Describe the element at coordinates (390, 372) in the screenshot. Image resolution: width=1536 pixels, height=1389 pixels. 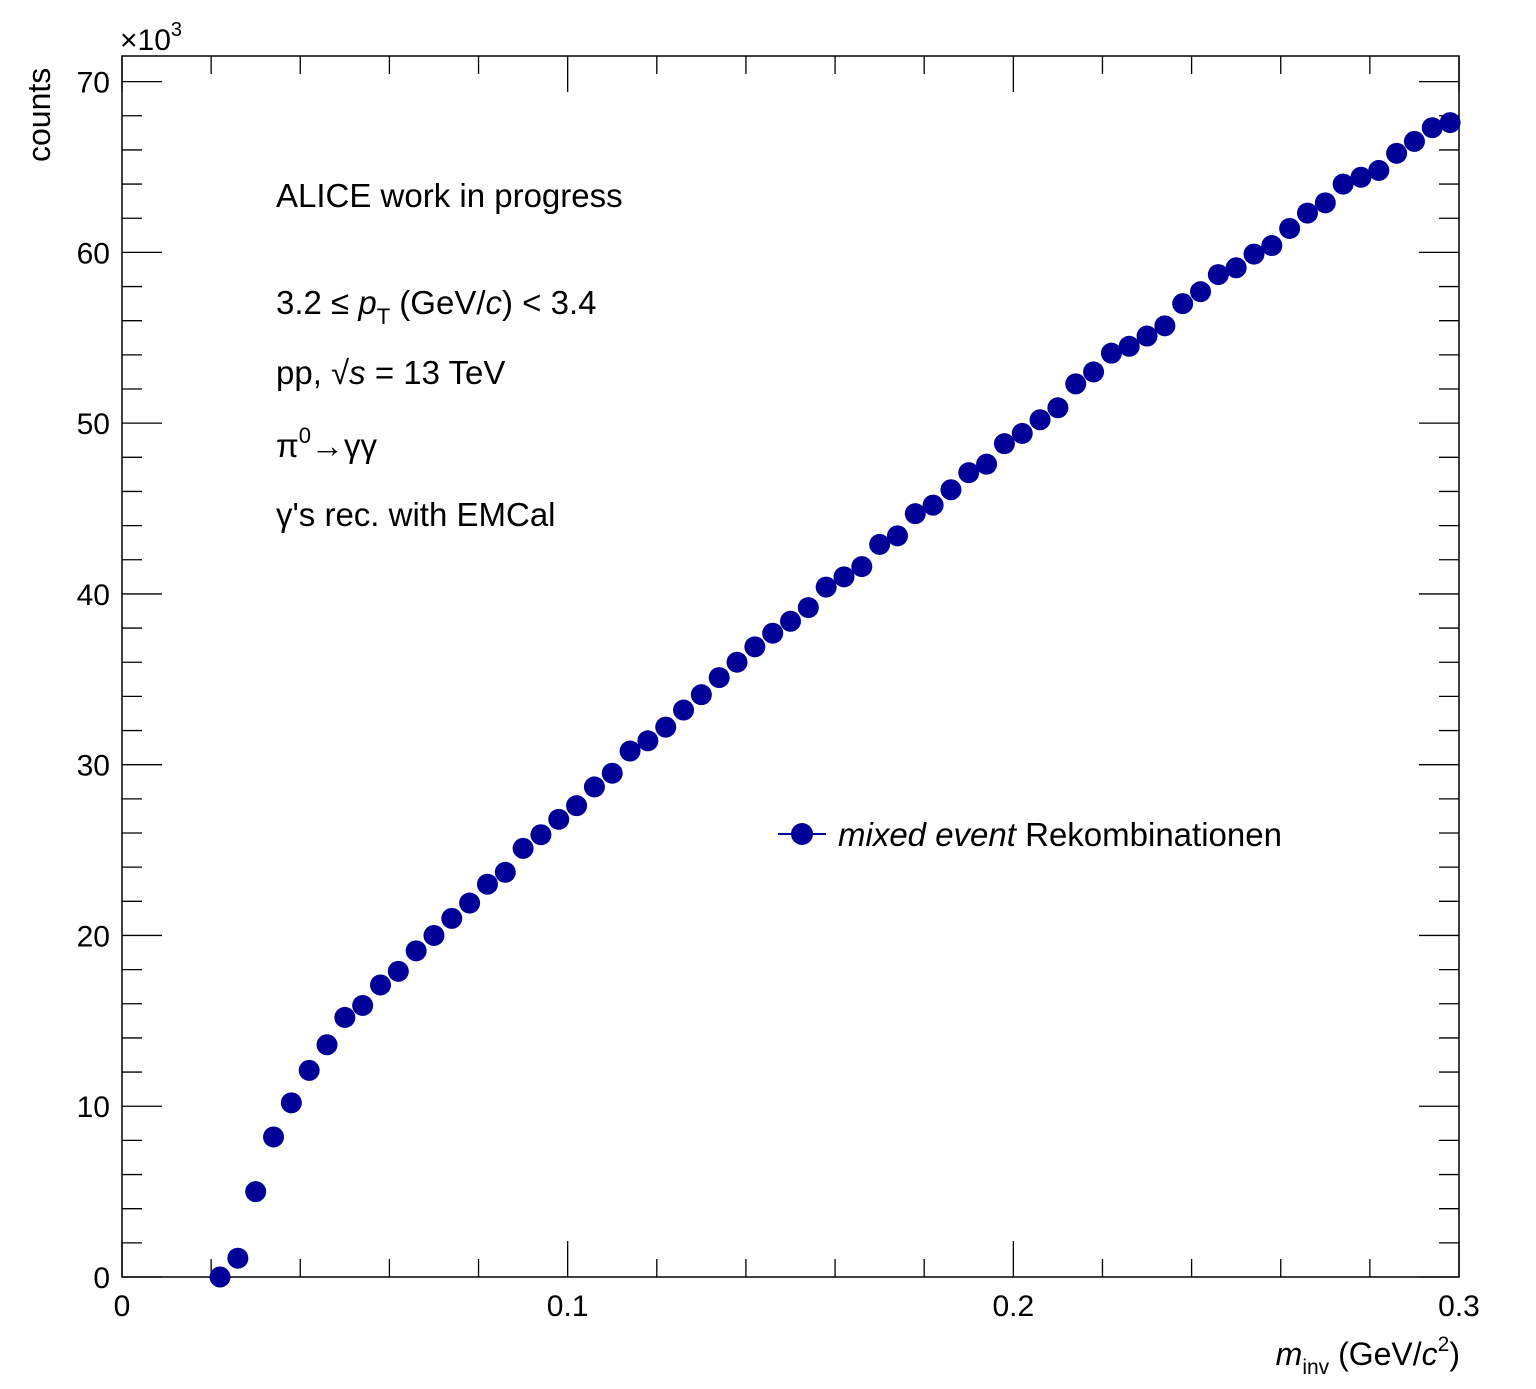
I see `annotation-energy: pp, √s = 13 TeV` at that location.